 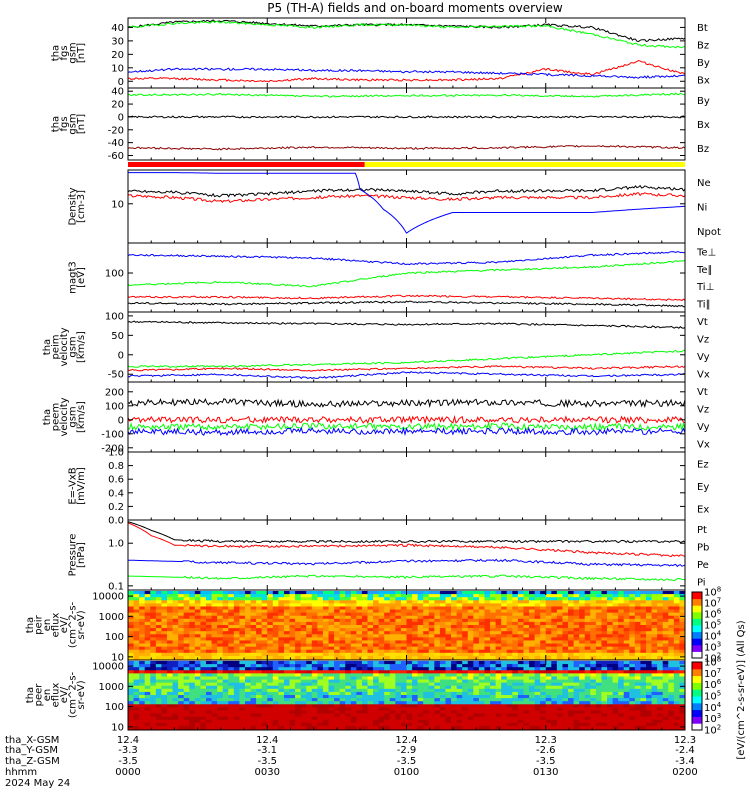 I want to click on legend-Ni: Ni, so click(x=702, y=208).